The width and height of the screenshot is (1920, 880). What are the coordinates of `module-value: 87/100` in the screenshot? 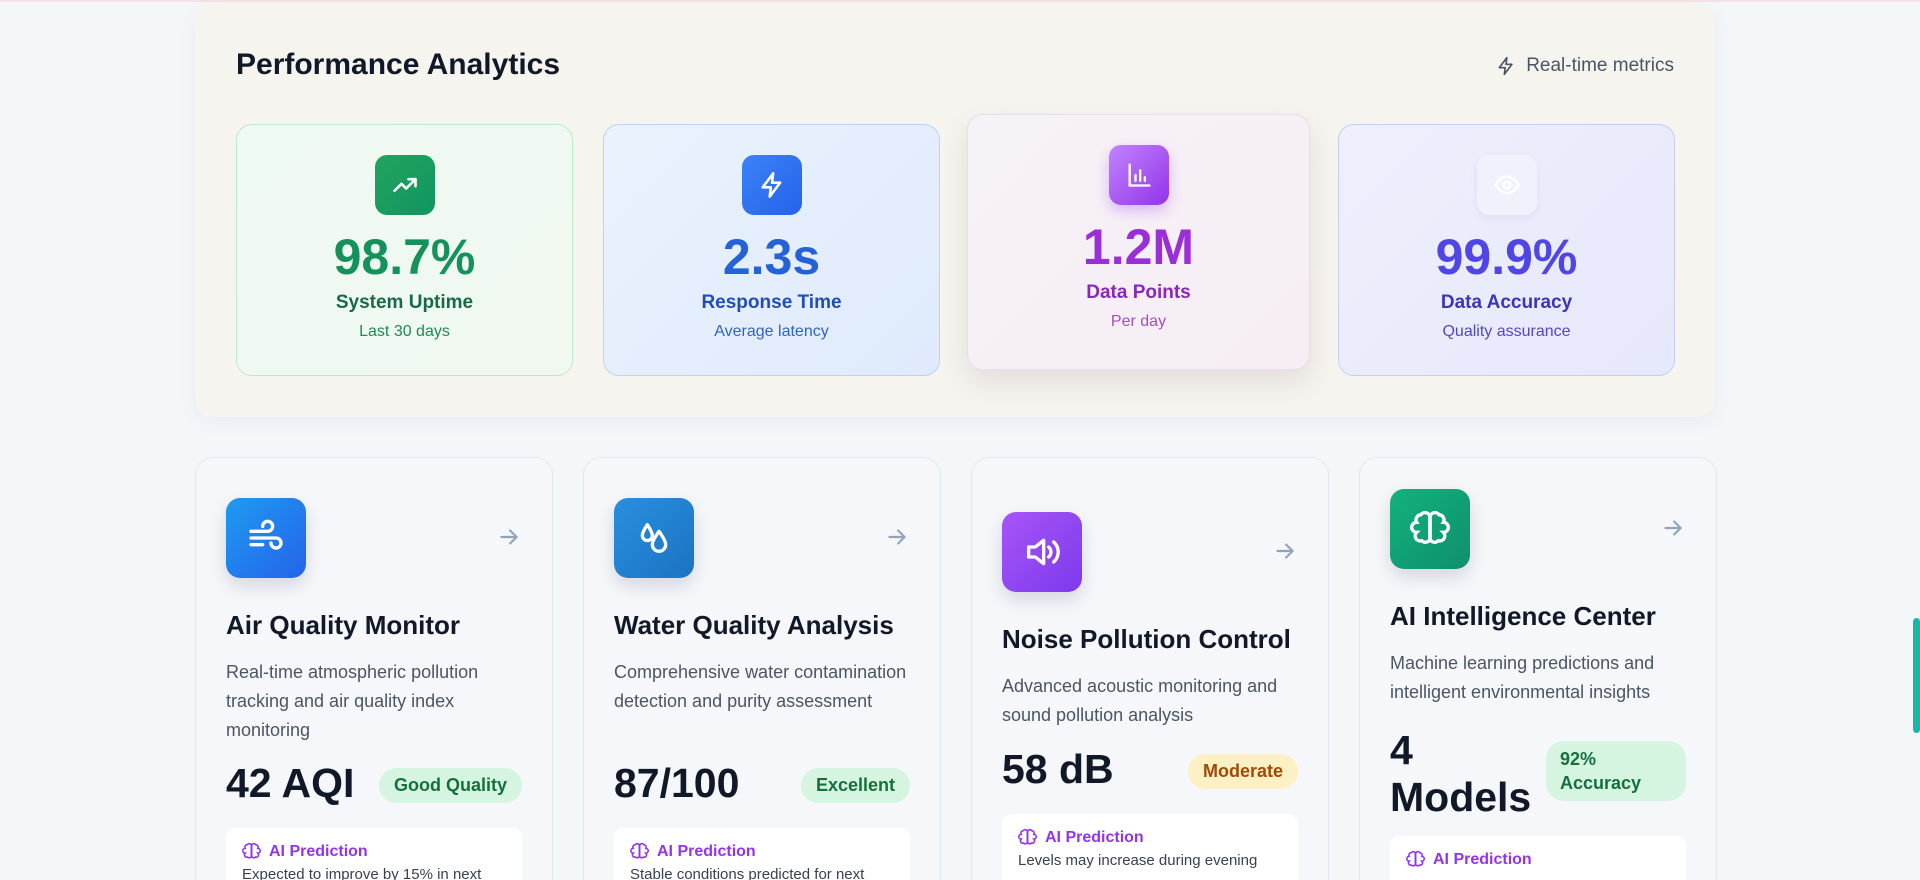 It's located at (677, 783).